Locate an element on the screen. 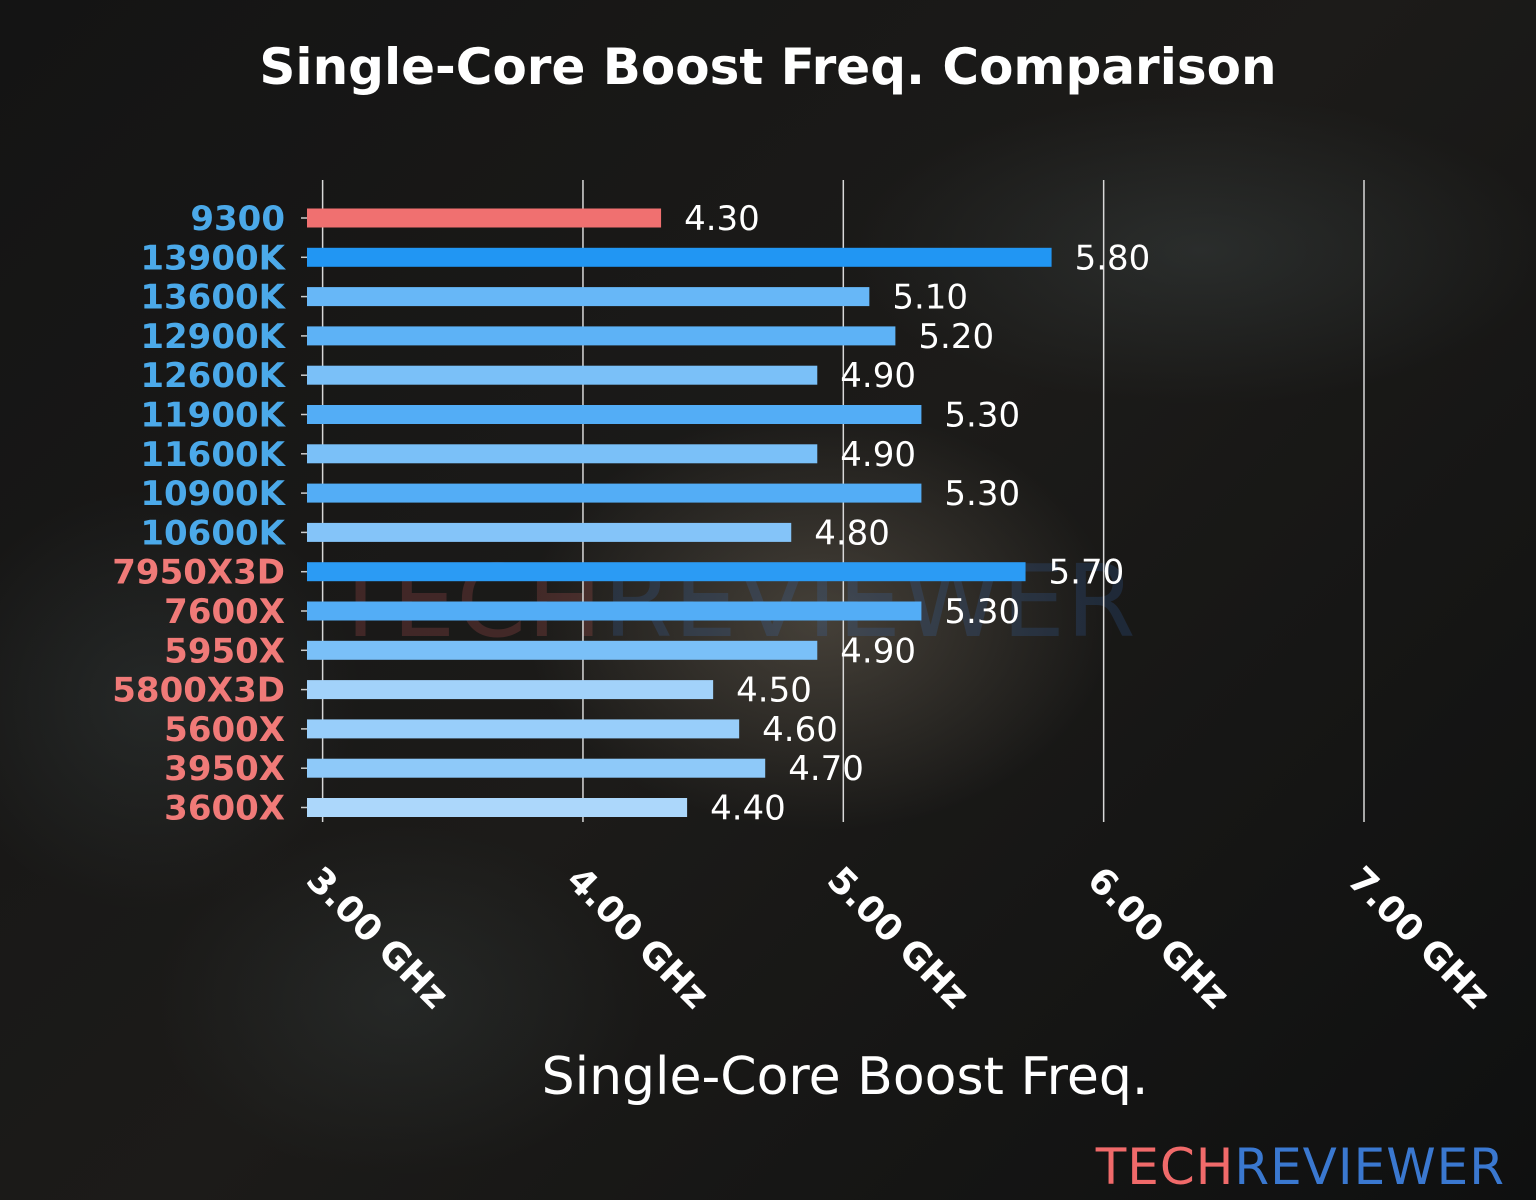 Image resolution: width=1536 pixels, height=1200 pixels. bar-5600X is located at coordinates (523, 729).